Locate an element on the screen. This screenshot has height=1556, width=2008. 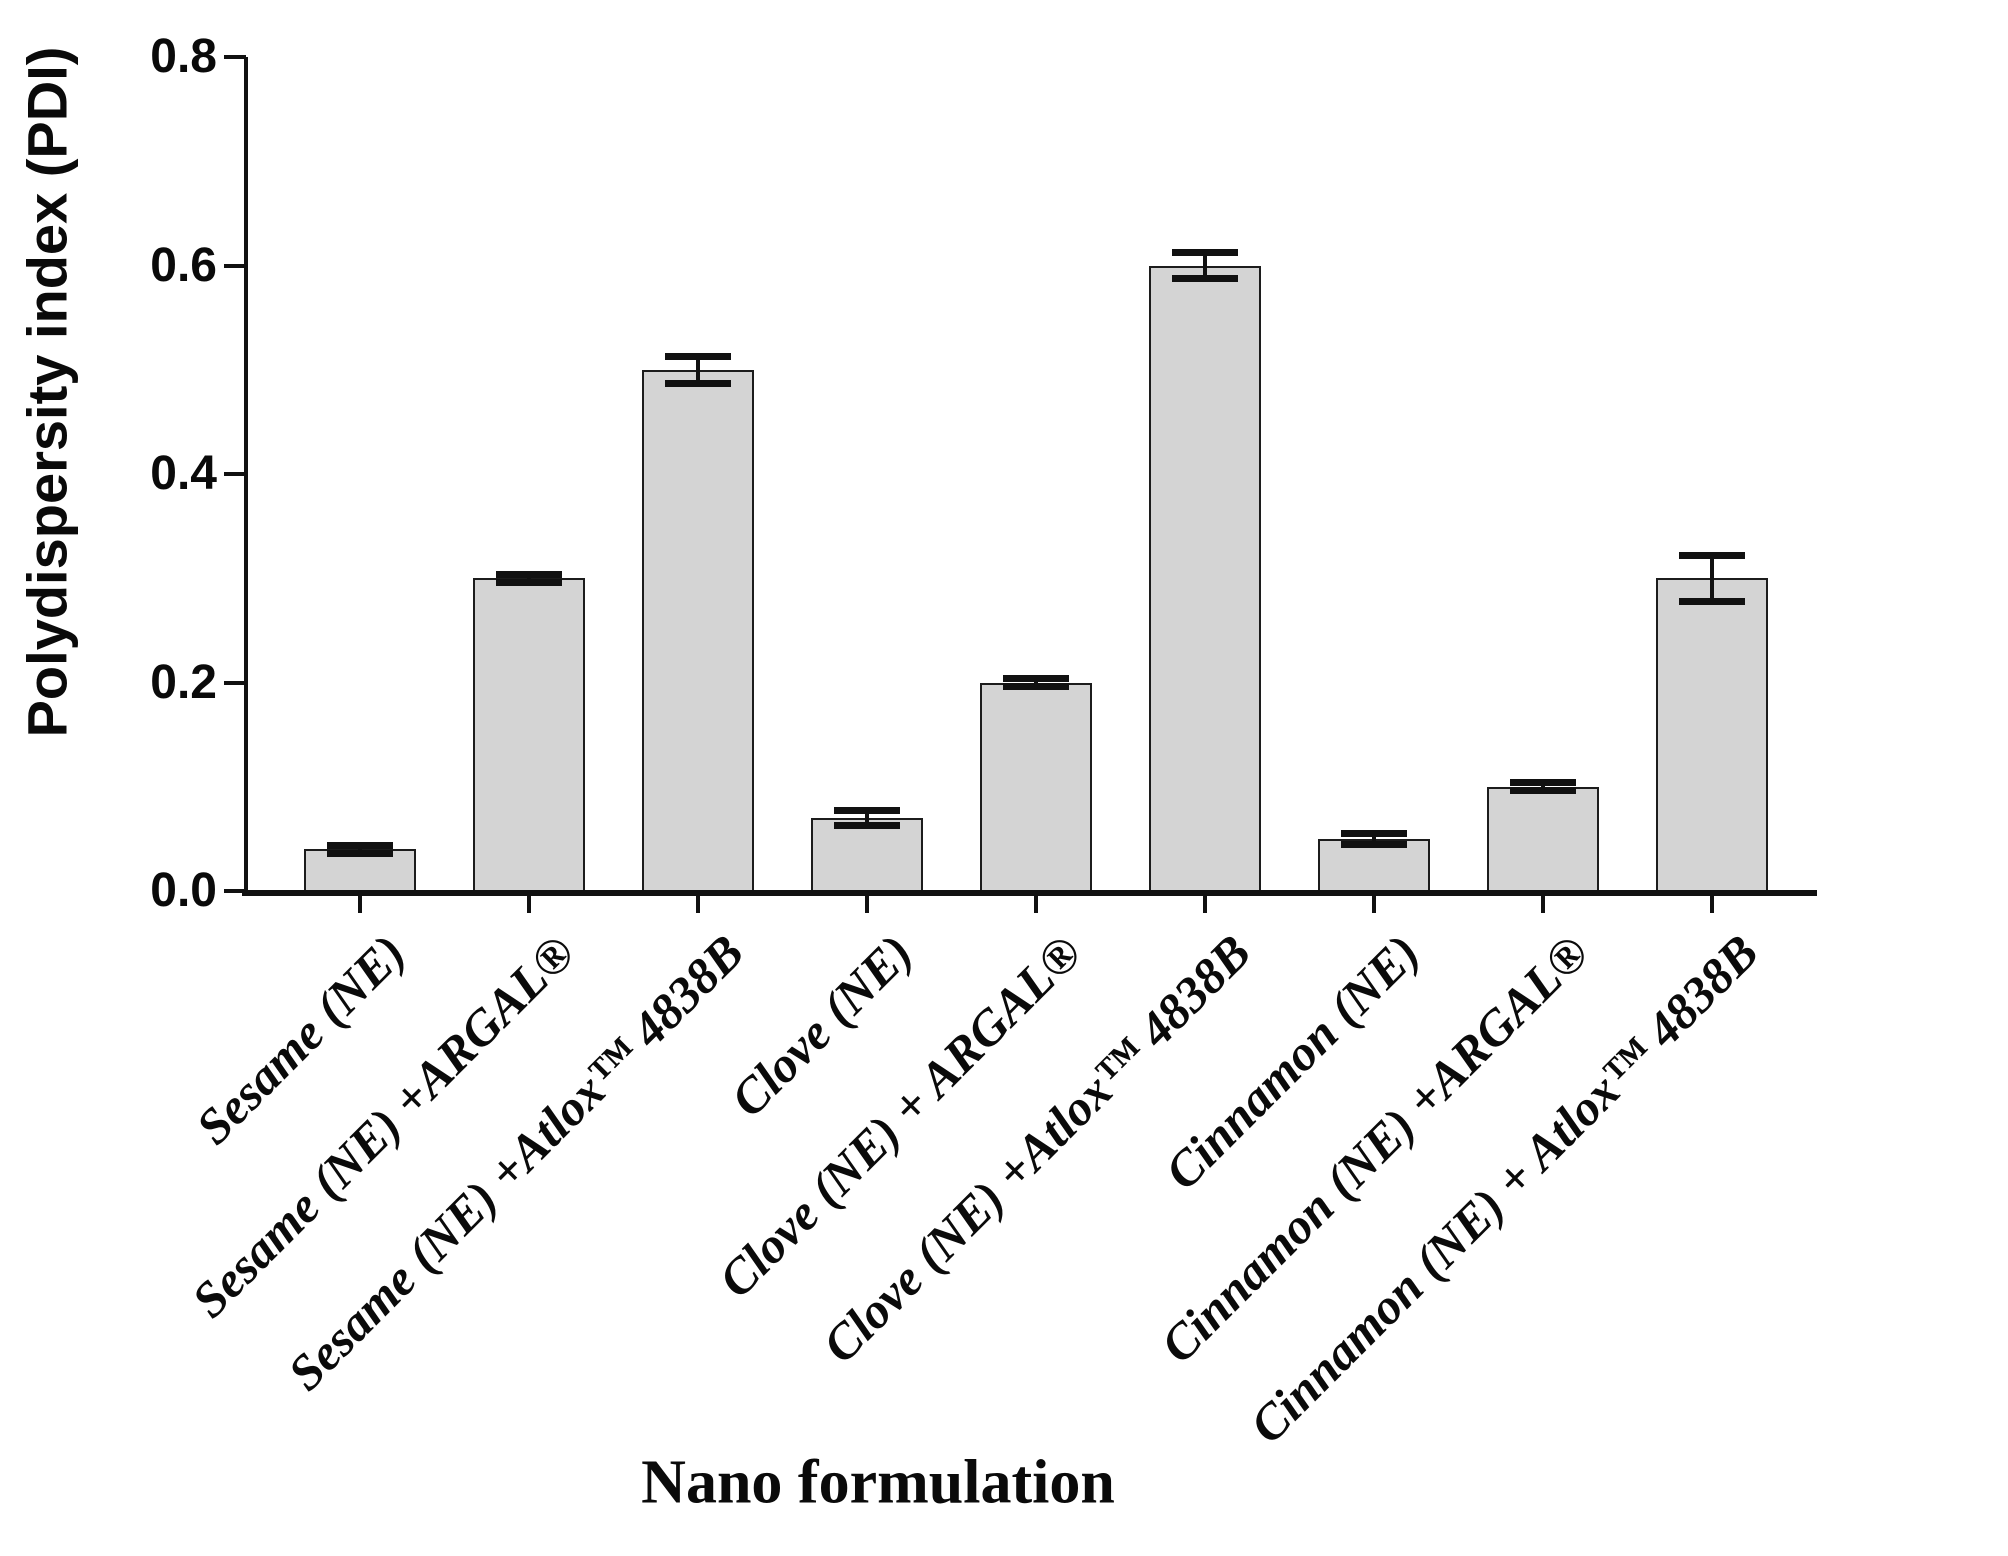
y-tick-label: 0.2 is located at coordinates (183, 682).